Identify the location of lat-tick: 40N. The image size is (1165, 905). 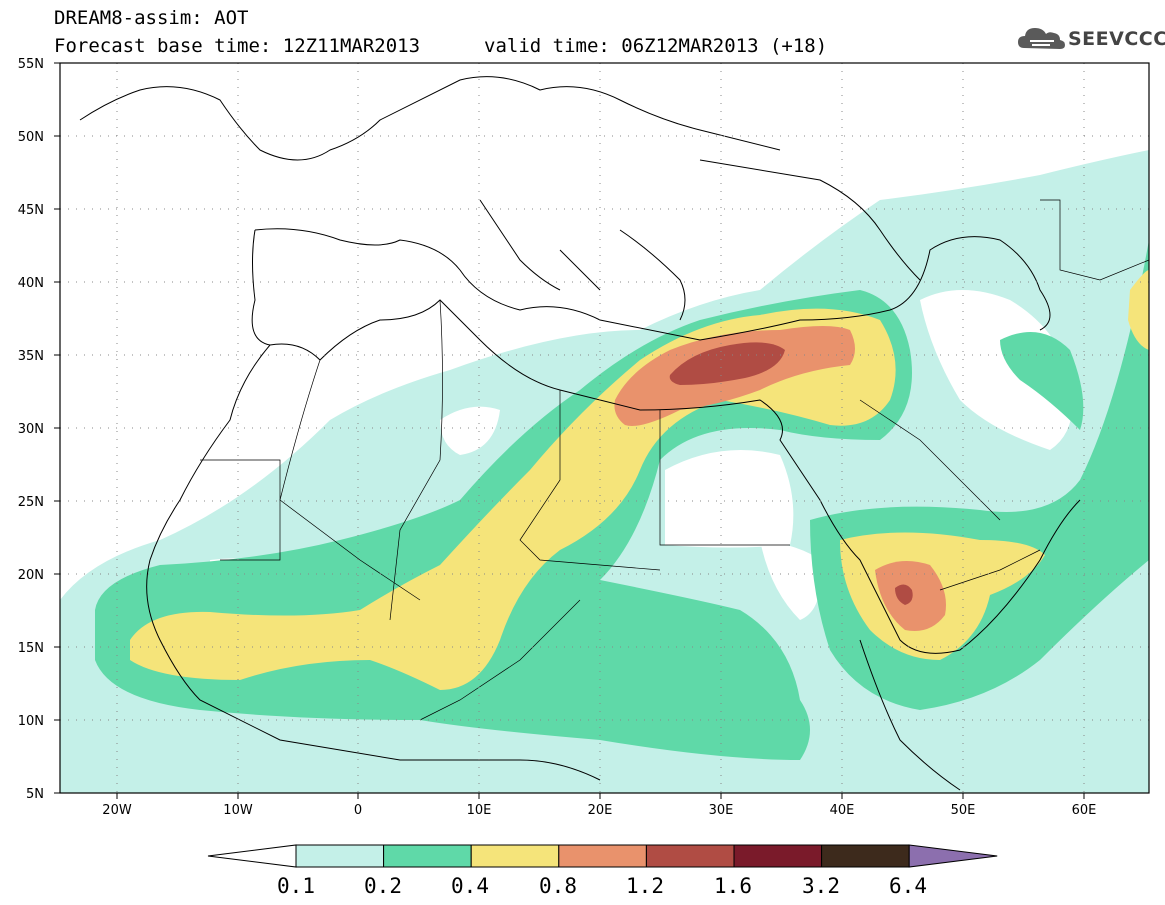
(31, 283).